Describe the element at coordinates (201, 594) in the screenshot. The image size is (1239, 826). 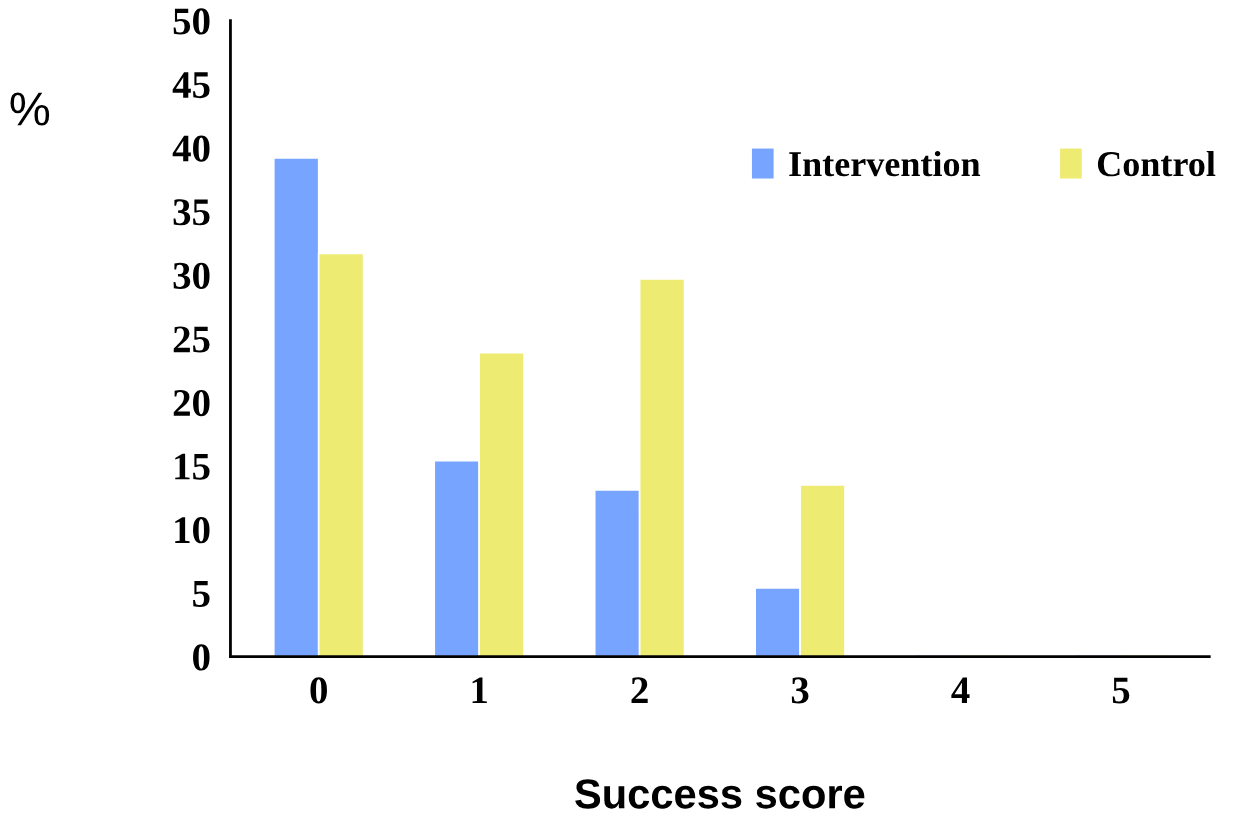
I see `y-tick-label: 5` at that location.